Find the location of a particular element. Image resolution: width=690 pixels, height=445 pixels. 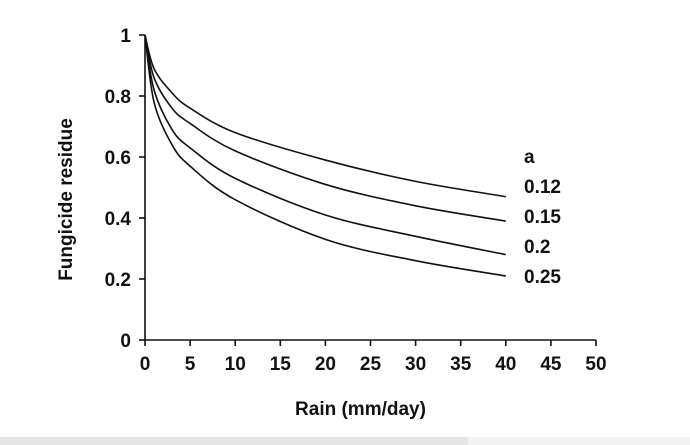

legend-label: 0.15 is located at coordinates (542, 217).